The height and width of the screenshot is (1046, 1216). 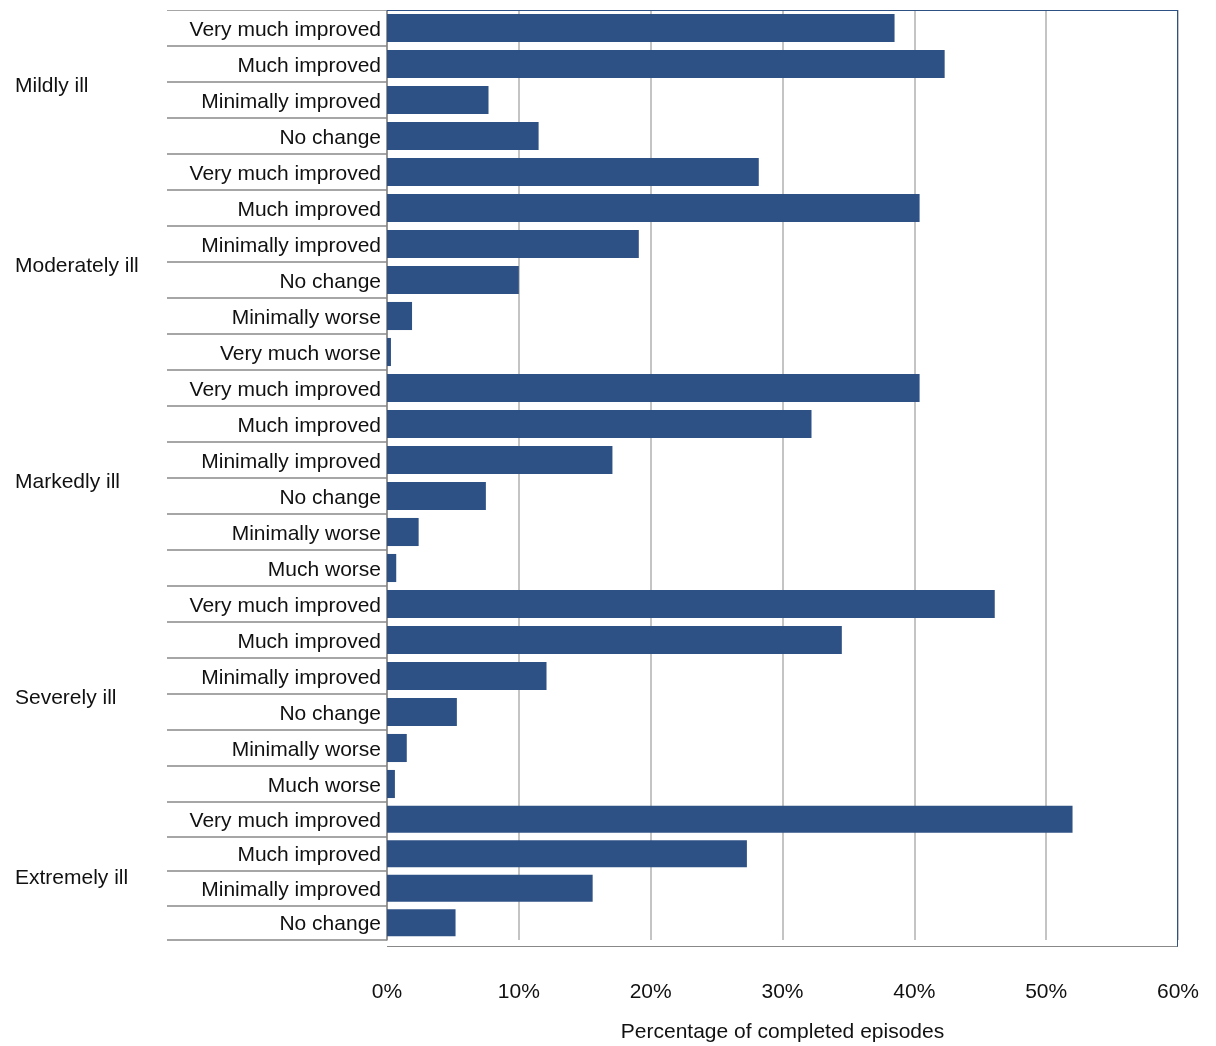 I want to click on text: Severely ill, so click(x=66, y=696).